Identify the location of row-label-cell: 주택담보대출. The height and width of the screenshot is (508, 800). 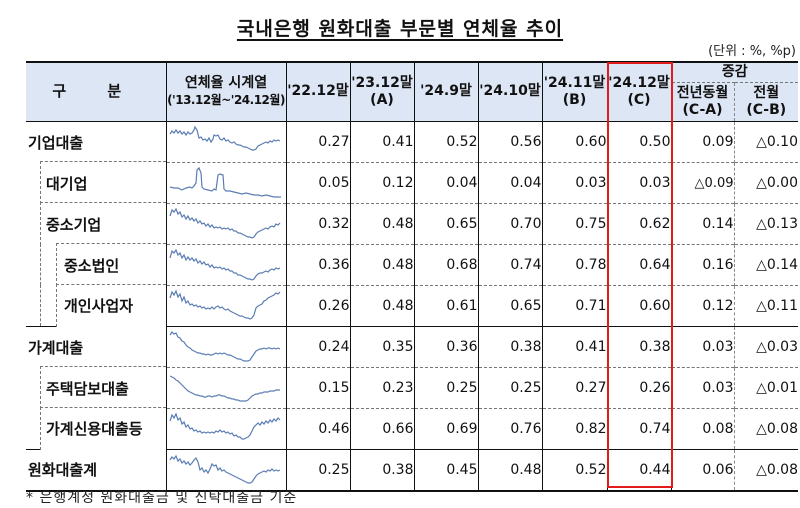
(96, 387).